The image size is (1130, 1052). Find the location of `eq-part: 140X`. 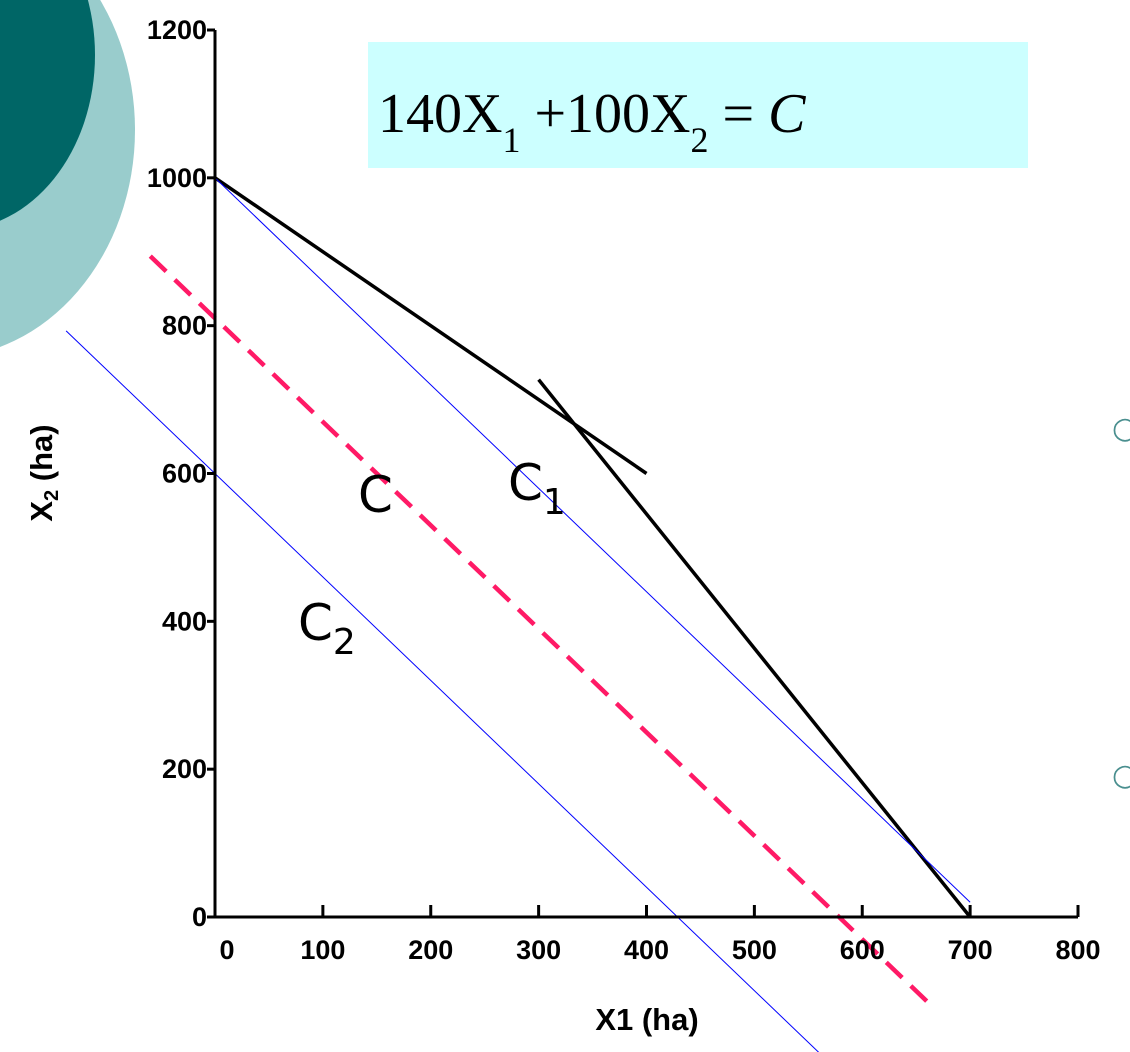

eq-part: 140X is located at coordinates (440, 114).